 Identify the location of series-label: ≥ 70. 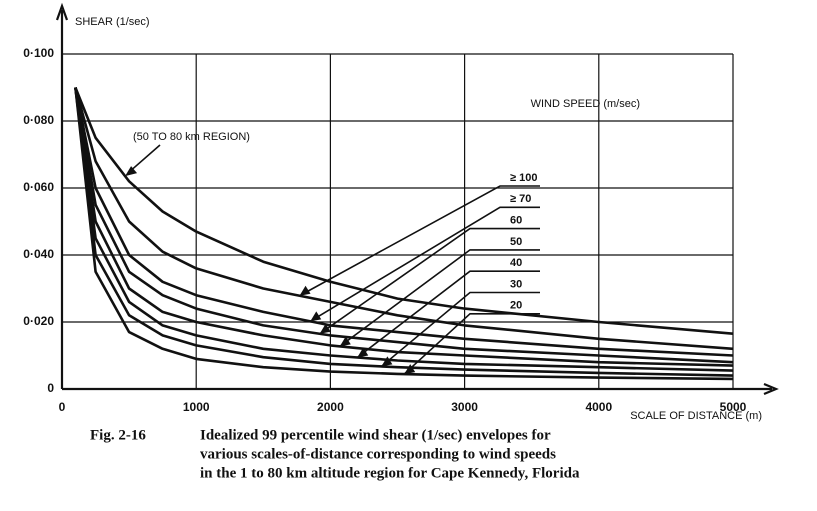
(520, 199).